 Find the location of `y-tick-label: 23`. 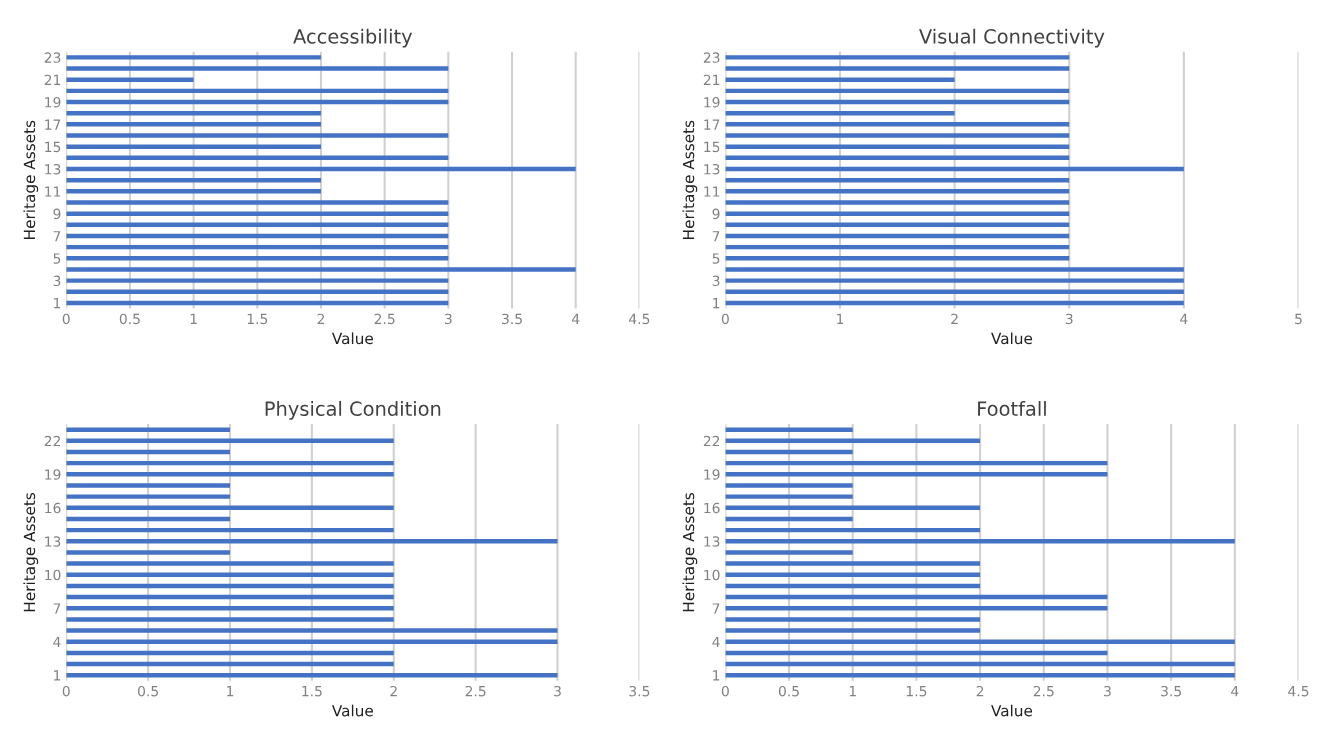

y-tick-label: 23 is located at coordinates (52, 57).